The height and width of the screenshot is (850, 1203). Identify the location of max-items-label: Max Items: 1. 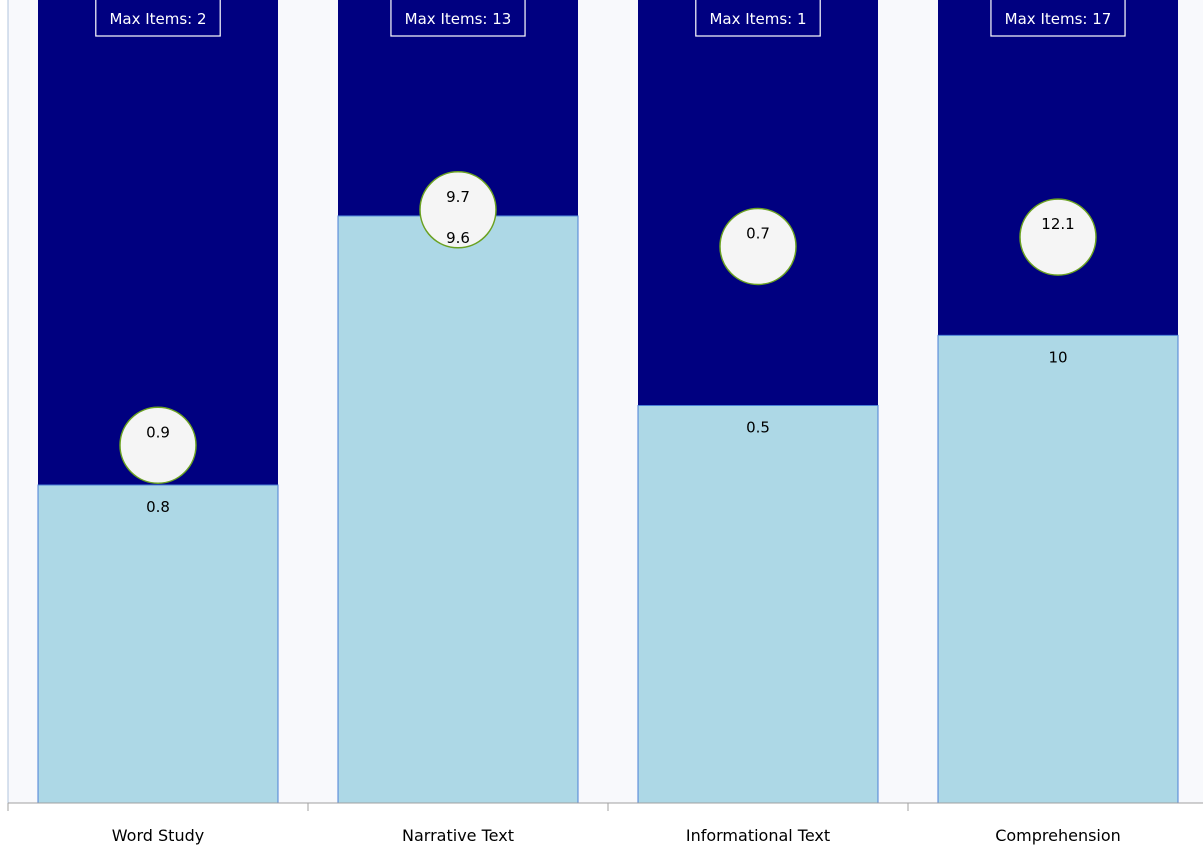
(757, 19).